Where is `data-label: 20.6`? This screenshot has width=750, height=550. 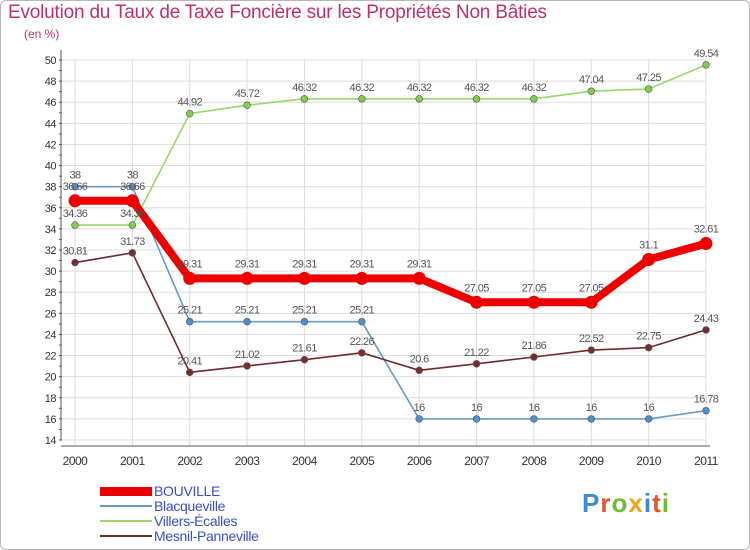 data-label: 20.6 is located at coordinates (419, 359).